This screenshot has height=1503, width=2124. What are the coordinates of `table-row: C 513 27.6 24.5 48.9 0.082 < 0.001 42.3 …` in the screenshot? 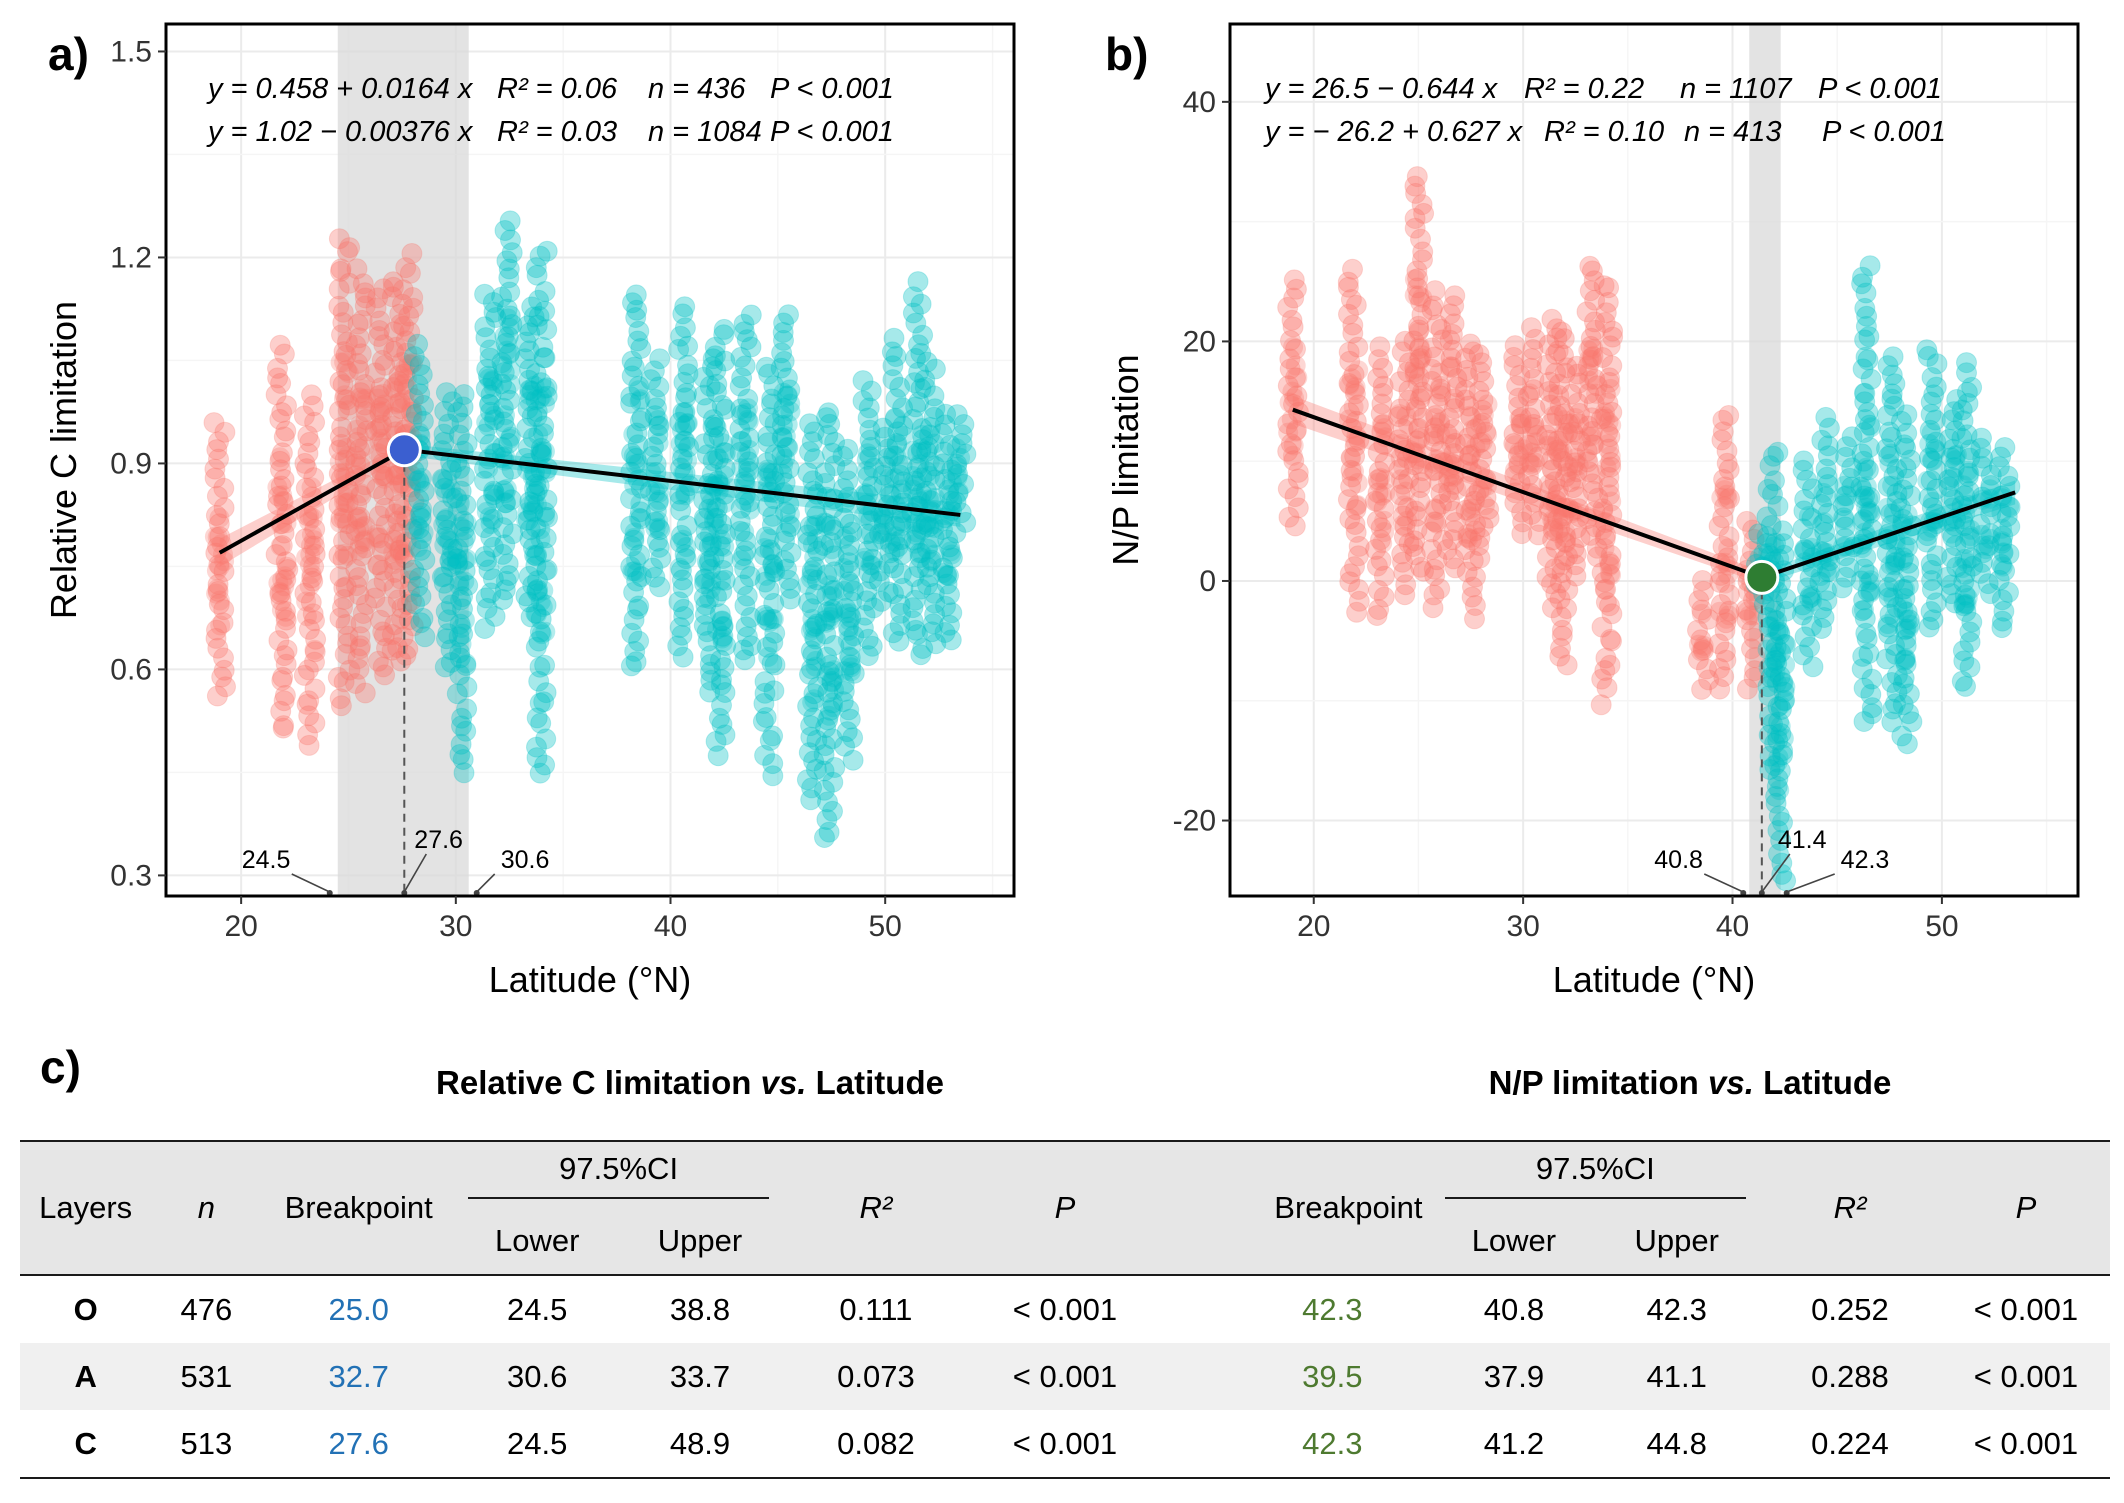 It's located at (1065, 1444).